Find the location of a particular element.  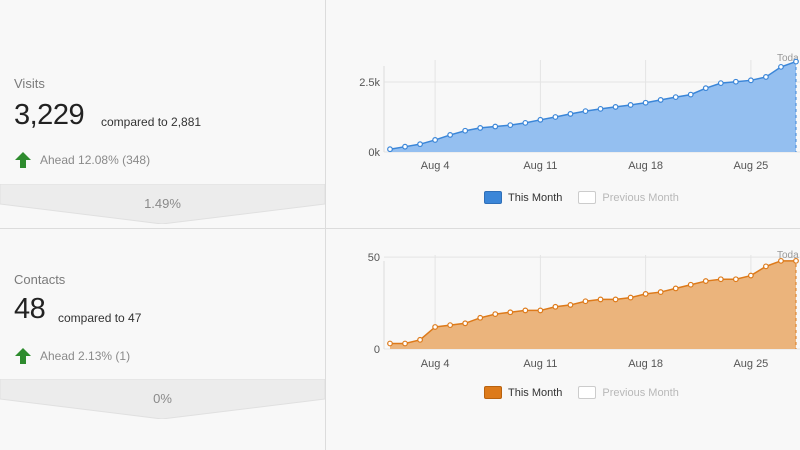

y-tick-label: 0 is located at coordinates (377, 350).